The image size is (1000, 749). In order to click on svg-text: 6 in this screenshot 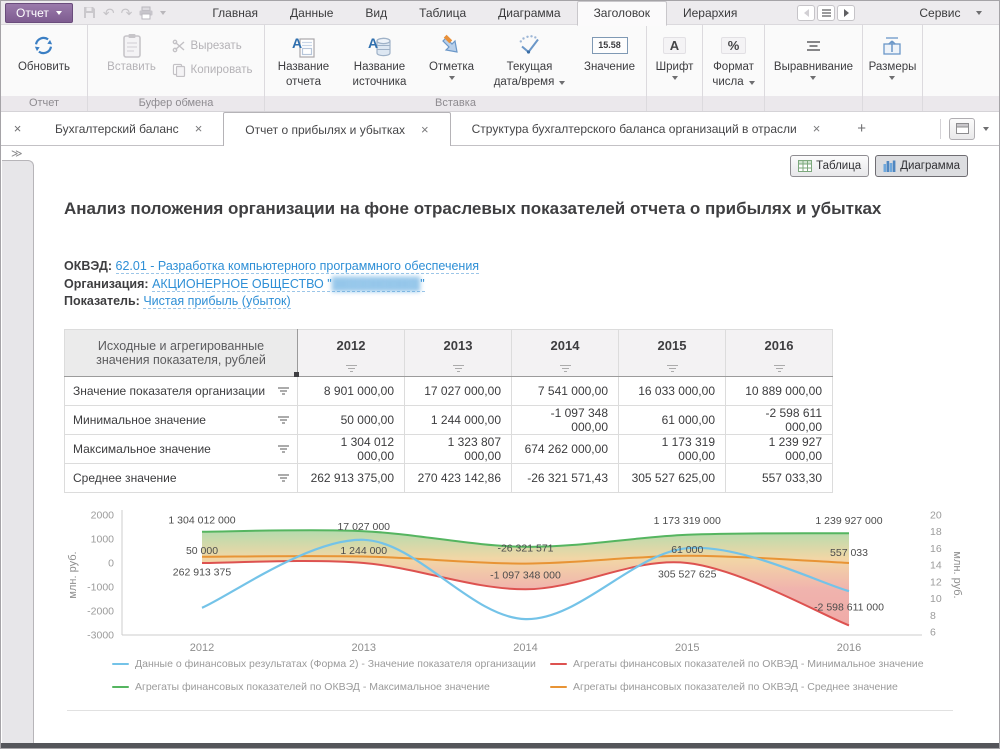, I will do `click(933, 633)`.